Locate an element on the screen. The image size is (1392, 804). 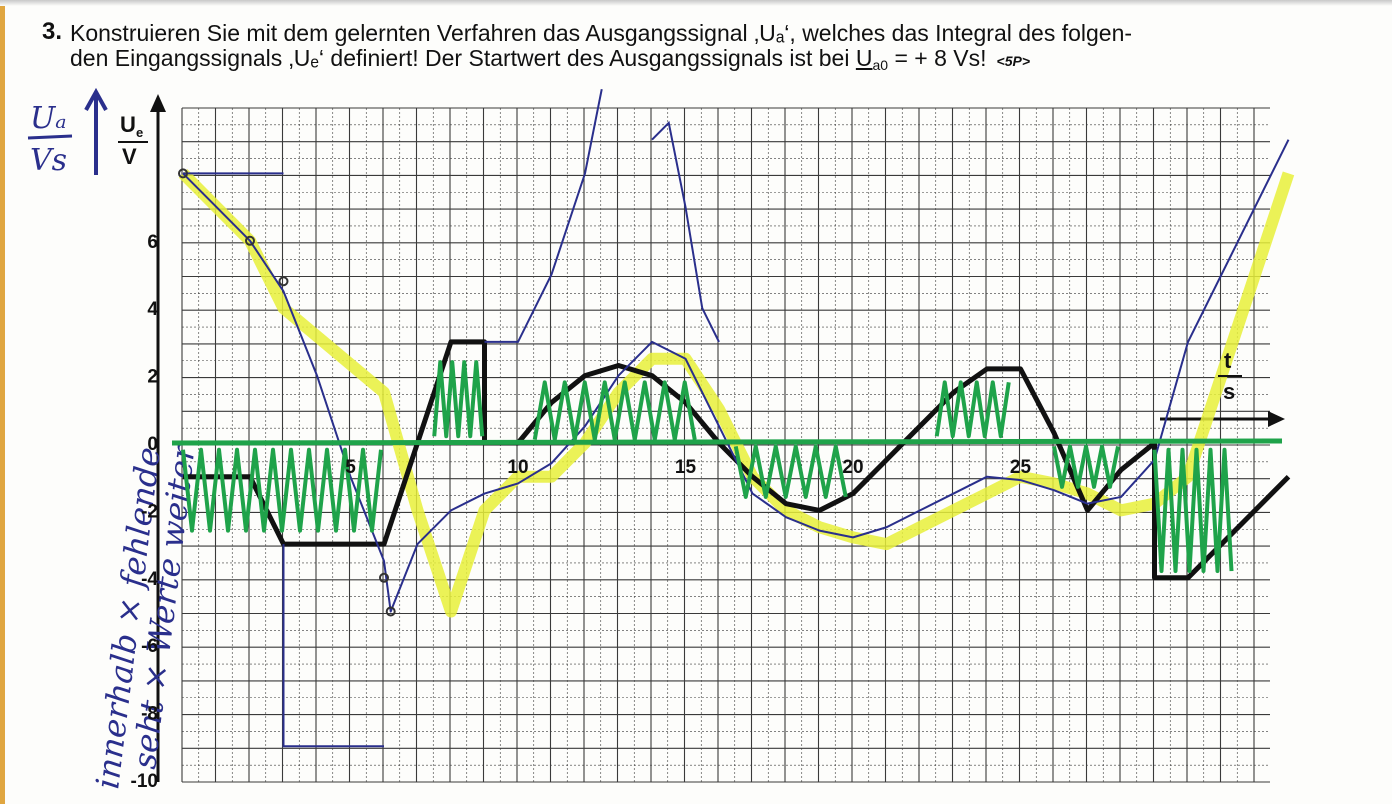
y-label-denominator: V is located at coordinates (129, 156).